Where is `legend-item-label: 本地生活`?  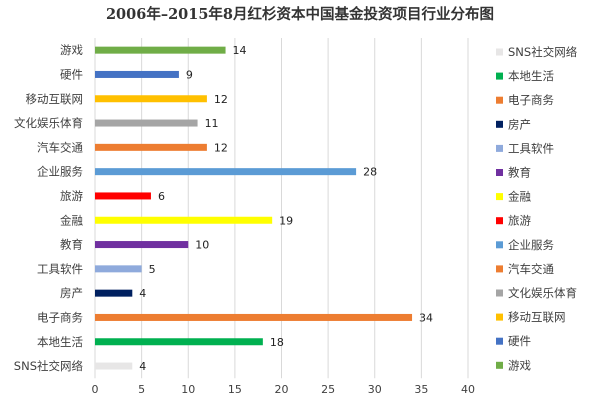 legend-item-label: 本地生活 is located at coordinates (531, 76).